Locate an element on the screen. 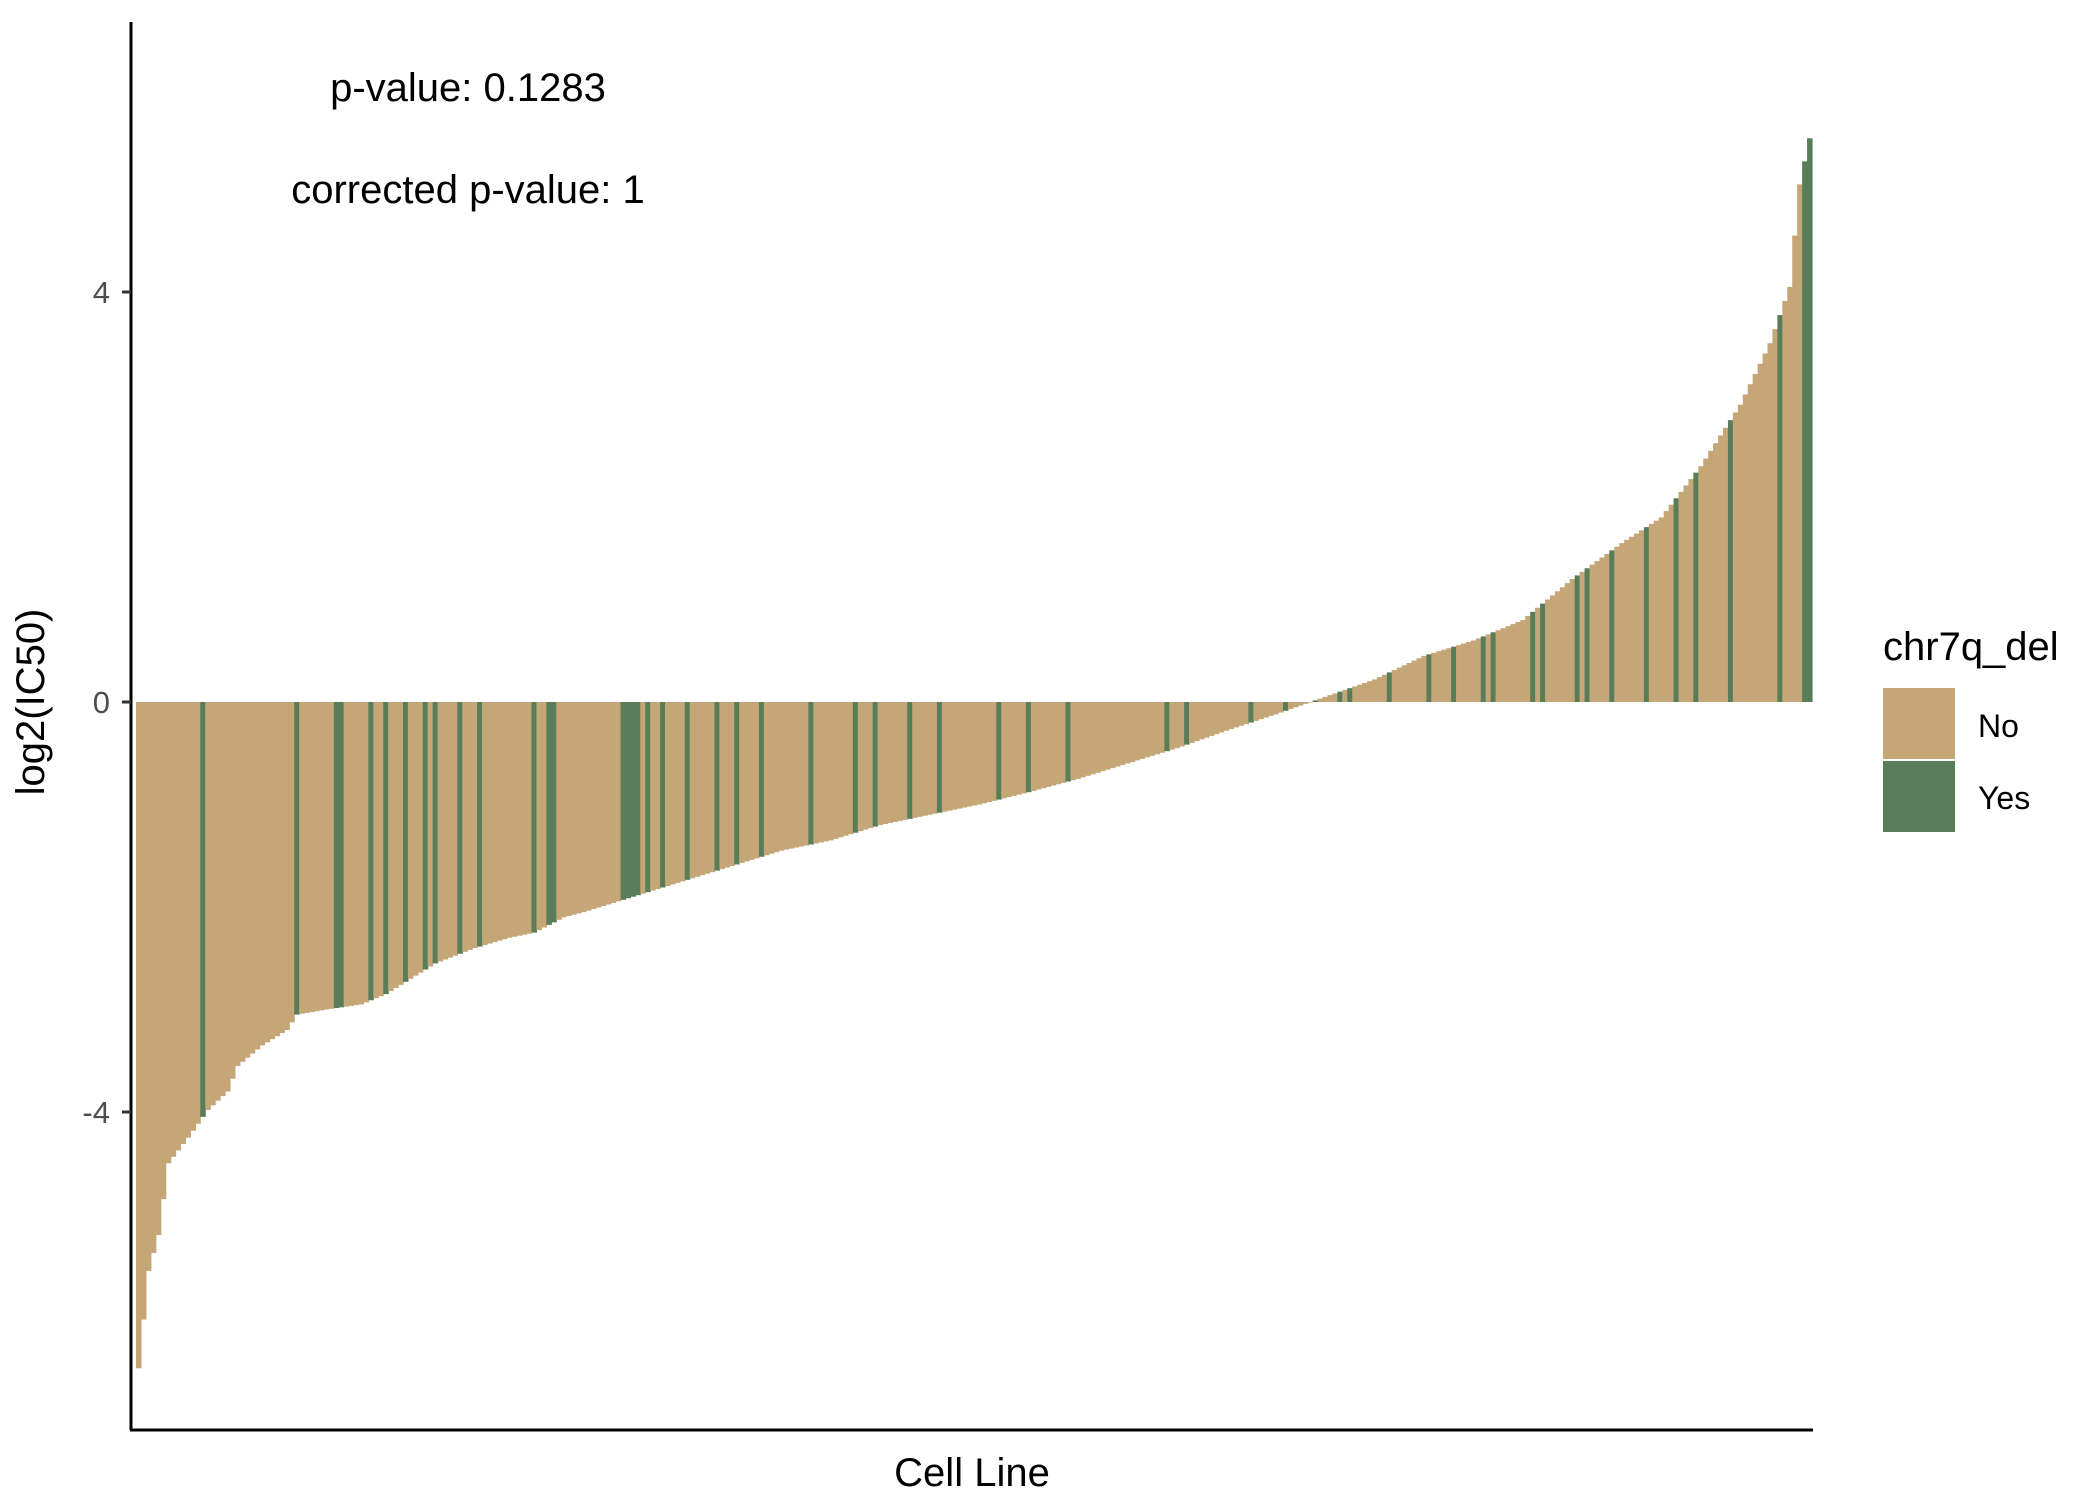  legend: chr7q_del No Yes is located at coordinates (1971, 728).